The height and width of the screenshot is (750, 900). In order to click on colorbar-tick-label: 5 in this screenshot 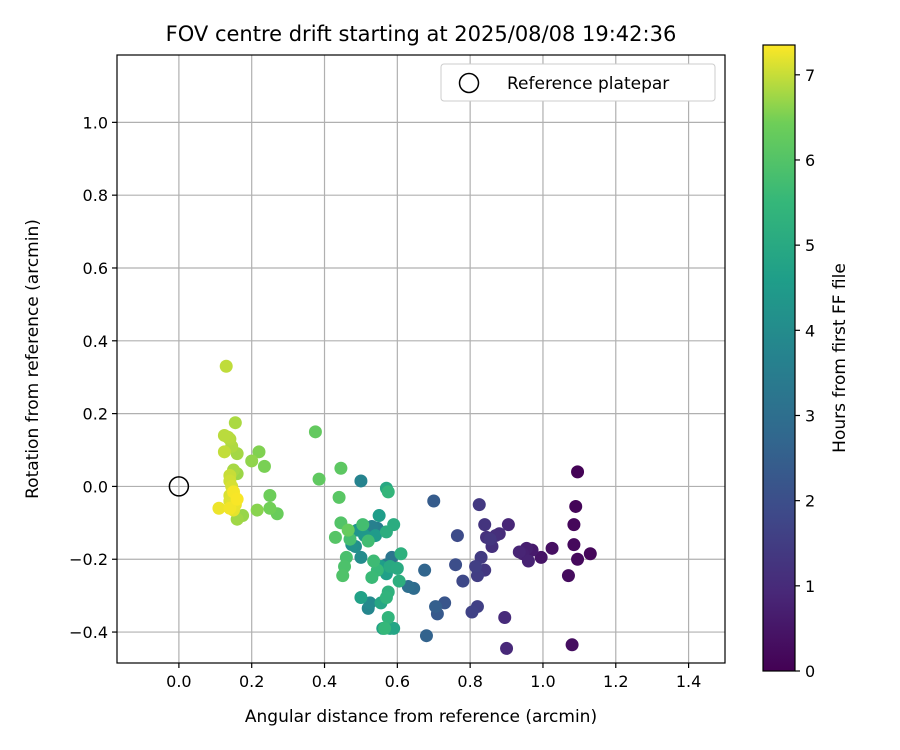, I will do `click(810, 245)`.